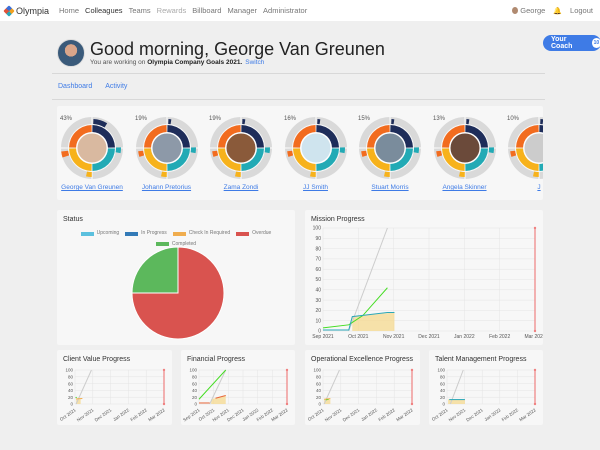 Image resolution: width=600 pixels, height=450 pixels. Describe the element at coordinates (71, 404) in the screenshot. I see `y-tick-label: 0` at that location.